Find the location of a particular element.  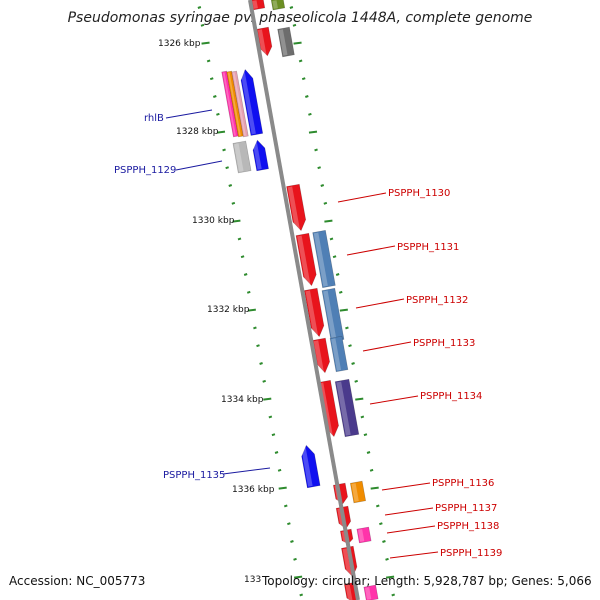

tick-label: 1334 kbp is located at coordinates (242, 400).